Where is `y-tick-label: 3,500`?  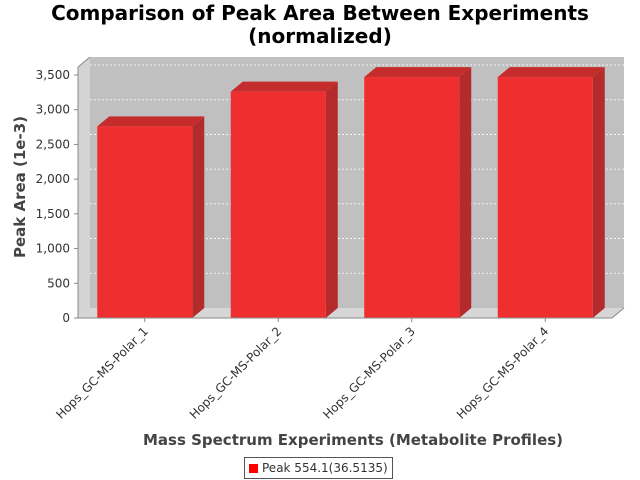 y-tick-label: 3,500 is located at coordinates (53, 75).